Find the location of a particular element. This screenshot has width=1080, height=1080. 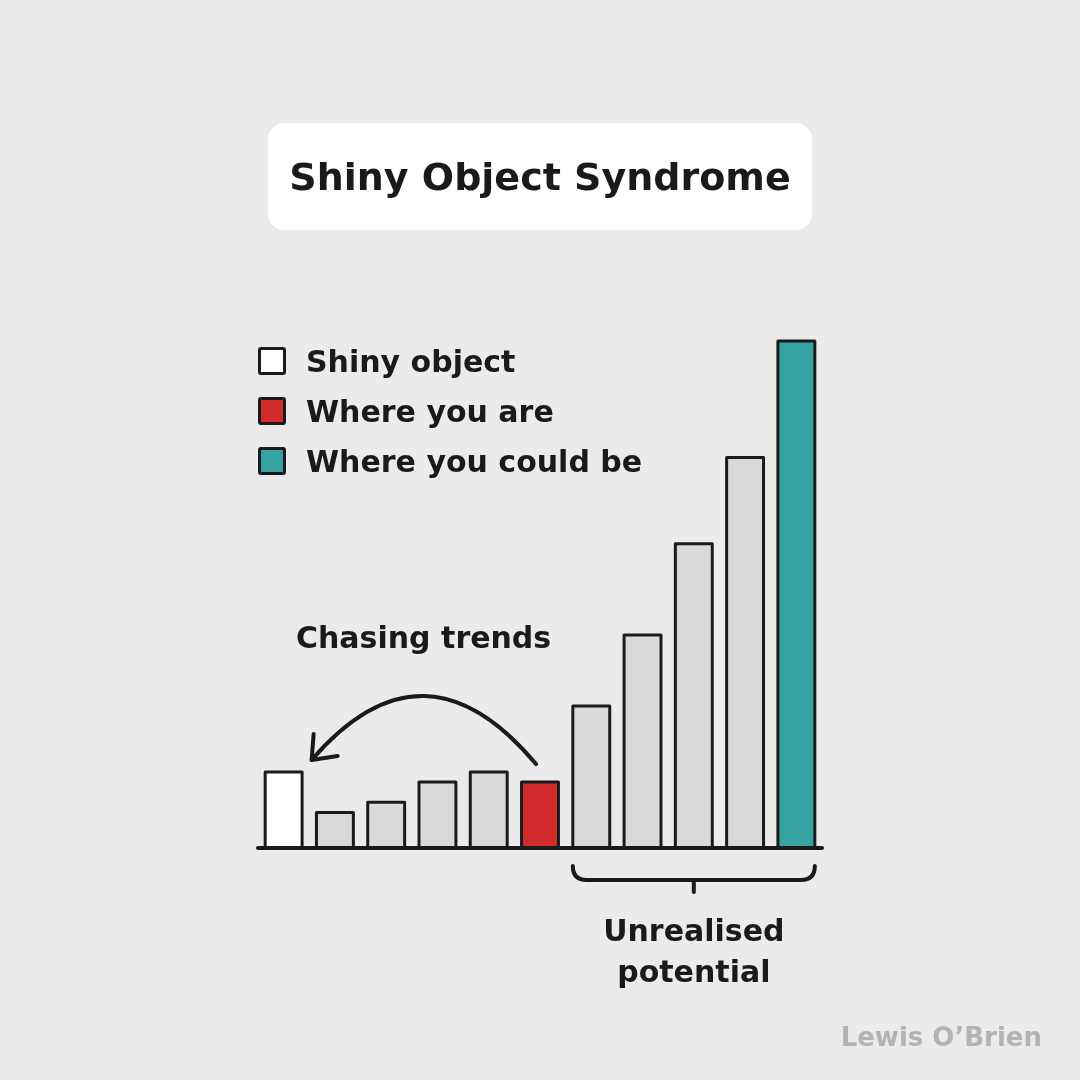

legend-label: Where you could be is located at coordinates (474, 461).